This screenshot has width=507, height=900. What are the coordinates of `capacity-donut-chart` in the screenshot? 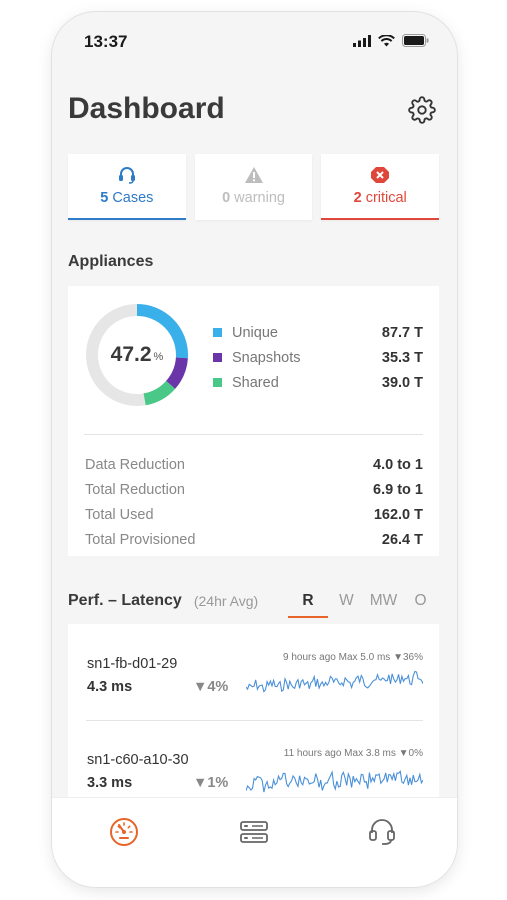 It's located at (137, 355).